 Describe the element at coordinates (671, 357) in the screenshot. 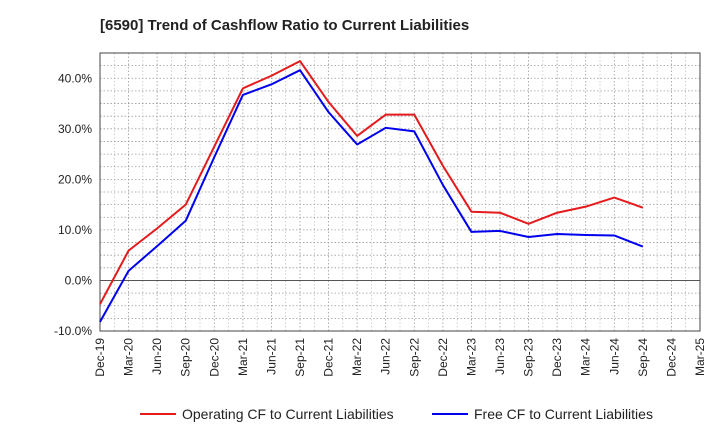

I see `x-tick-label: Dec-24` at that location.